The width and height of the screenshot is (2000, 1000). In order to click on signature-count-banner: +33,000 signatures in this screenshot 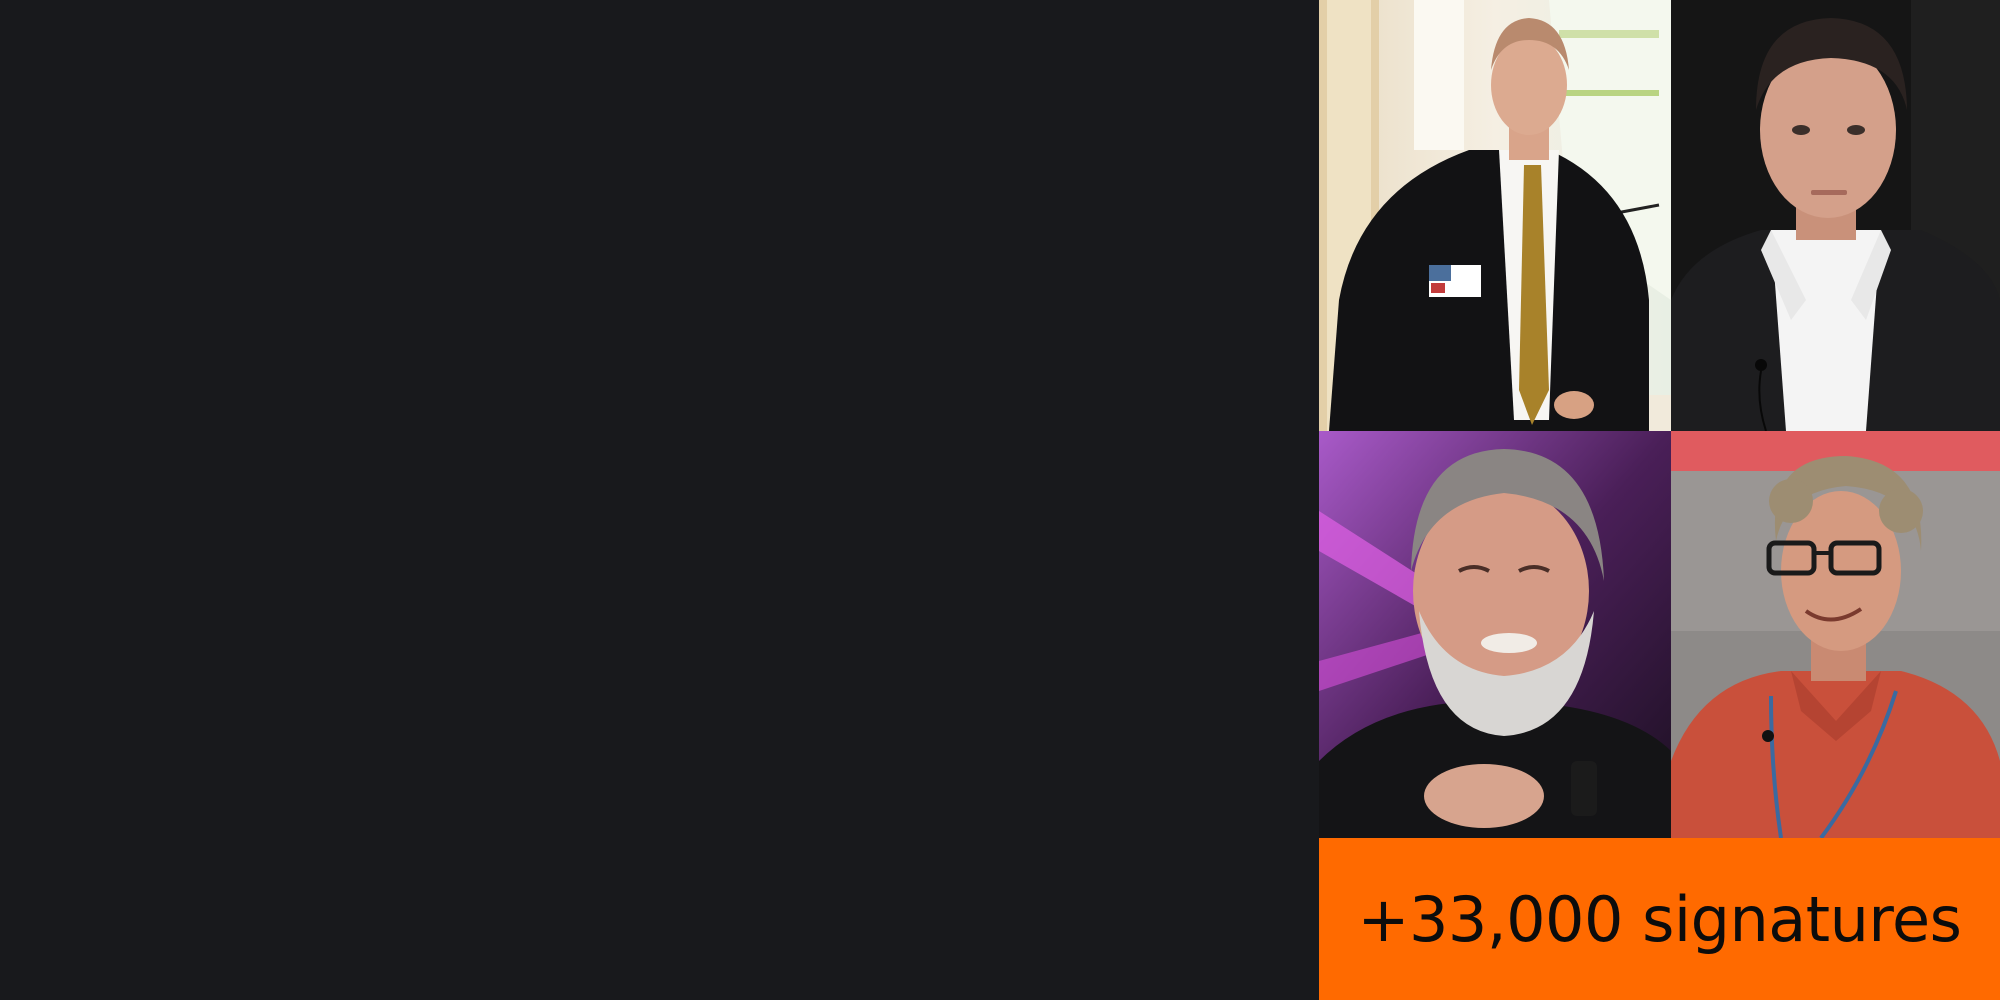, I will do `click(1659, 919)`.